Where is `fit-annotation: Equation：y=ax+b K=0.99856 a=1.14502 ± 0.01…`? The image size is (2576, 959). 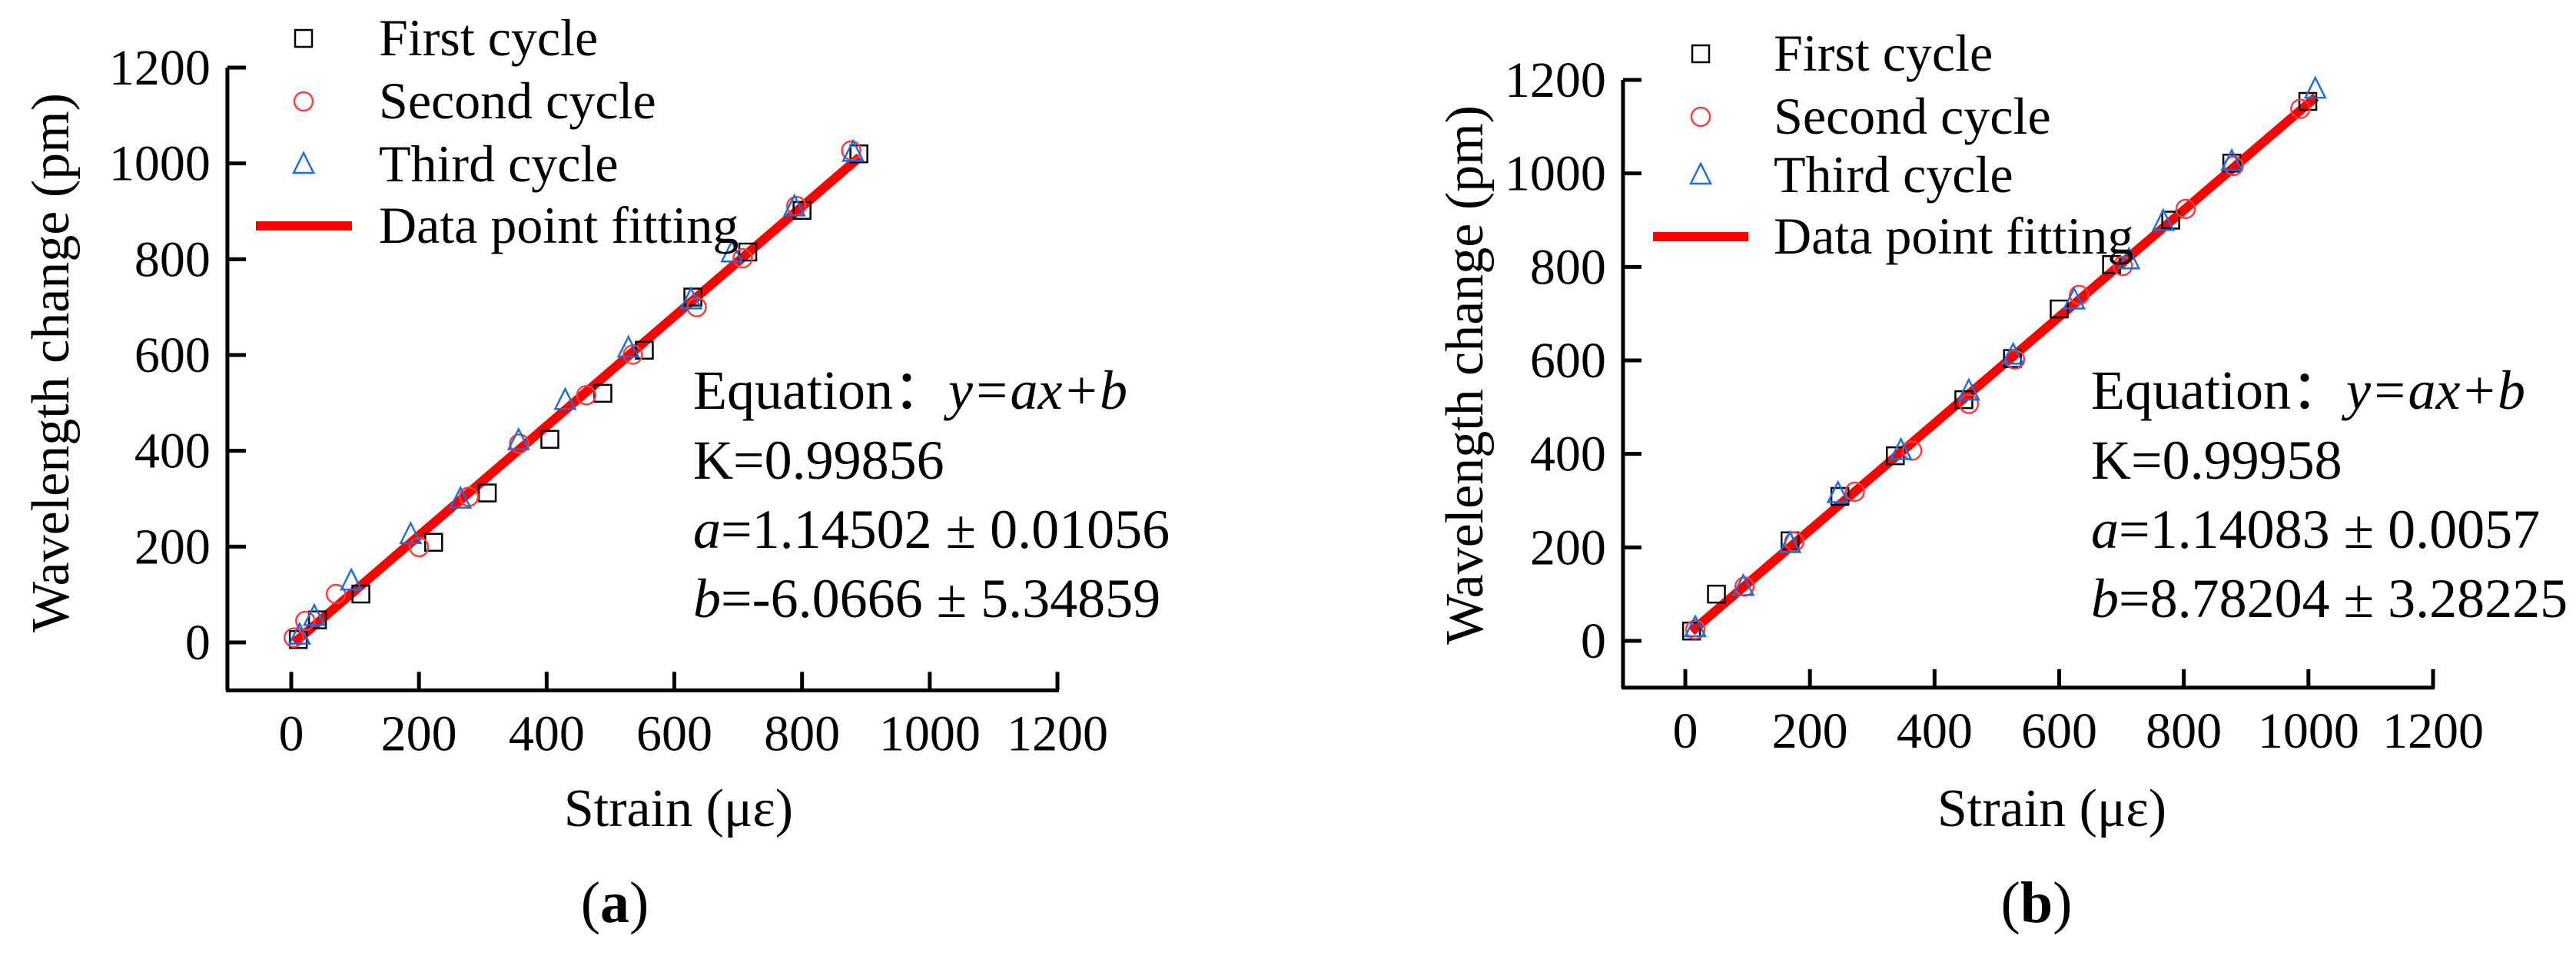 fit-annotation: Equation：y=ax+b K=0.99856 a=1.14502 ± 0.01… is located at coordinates (931, 494).